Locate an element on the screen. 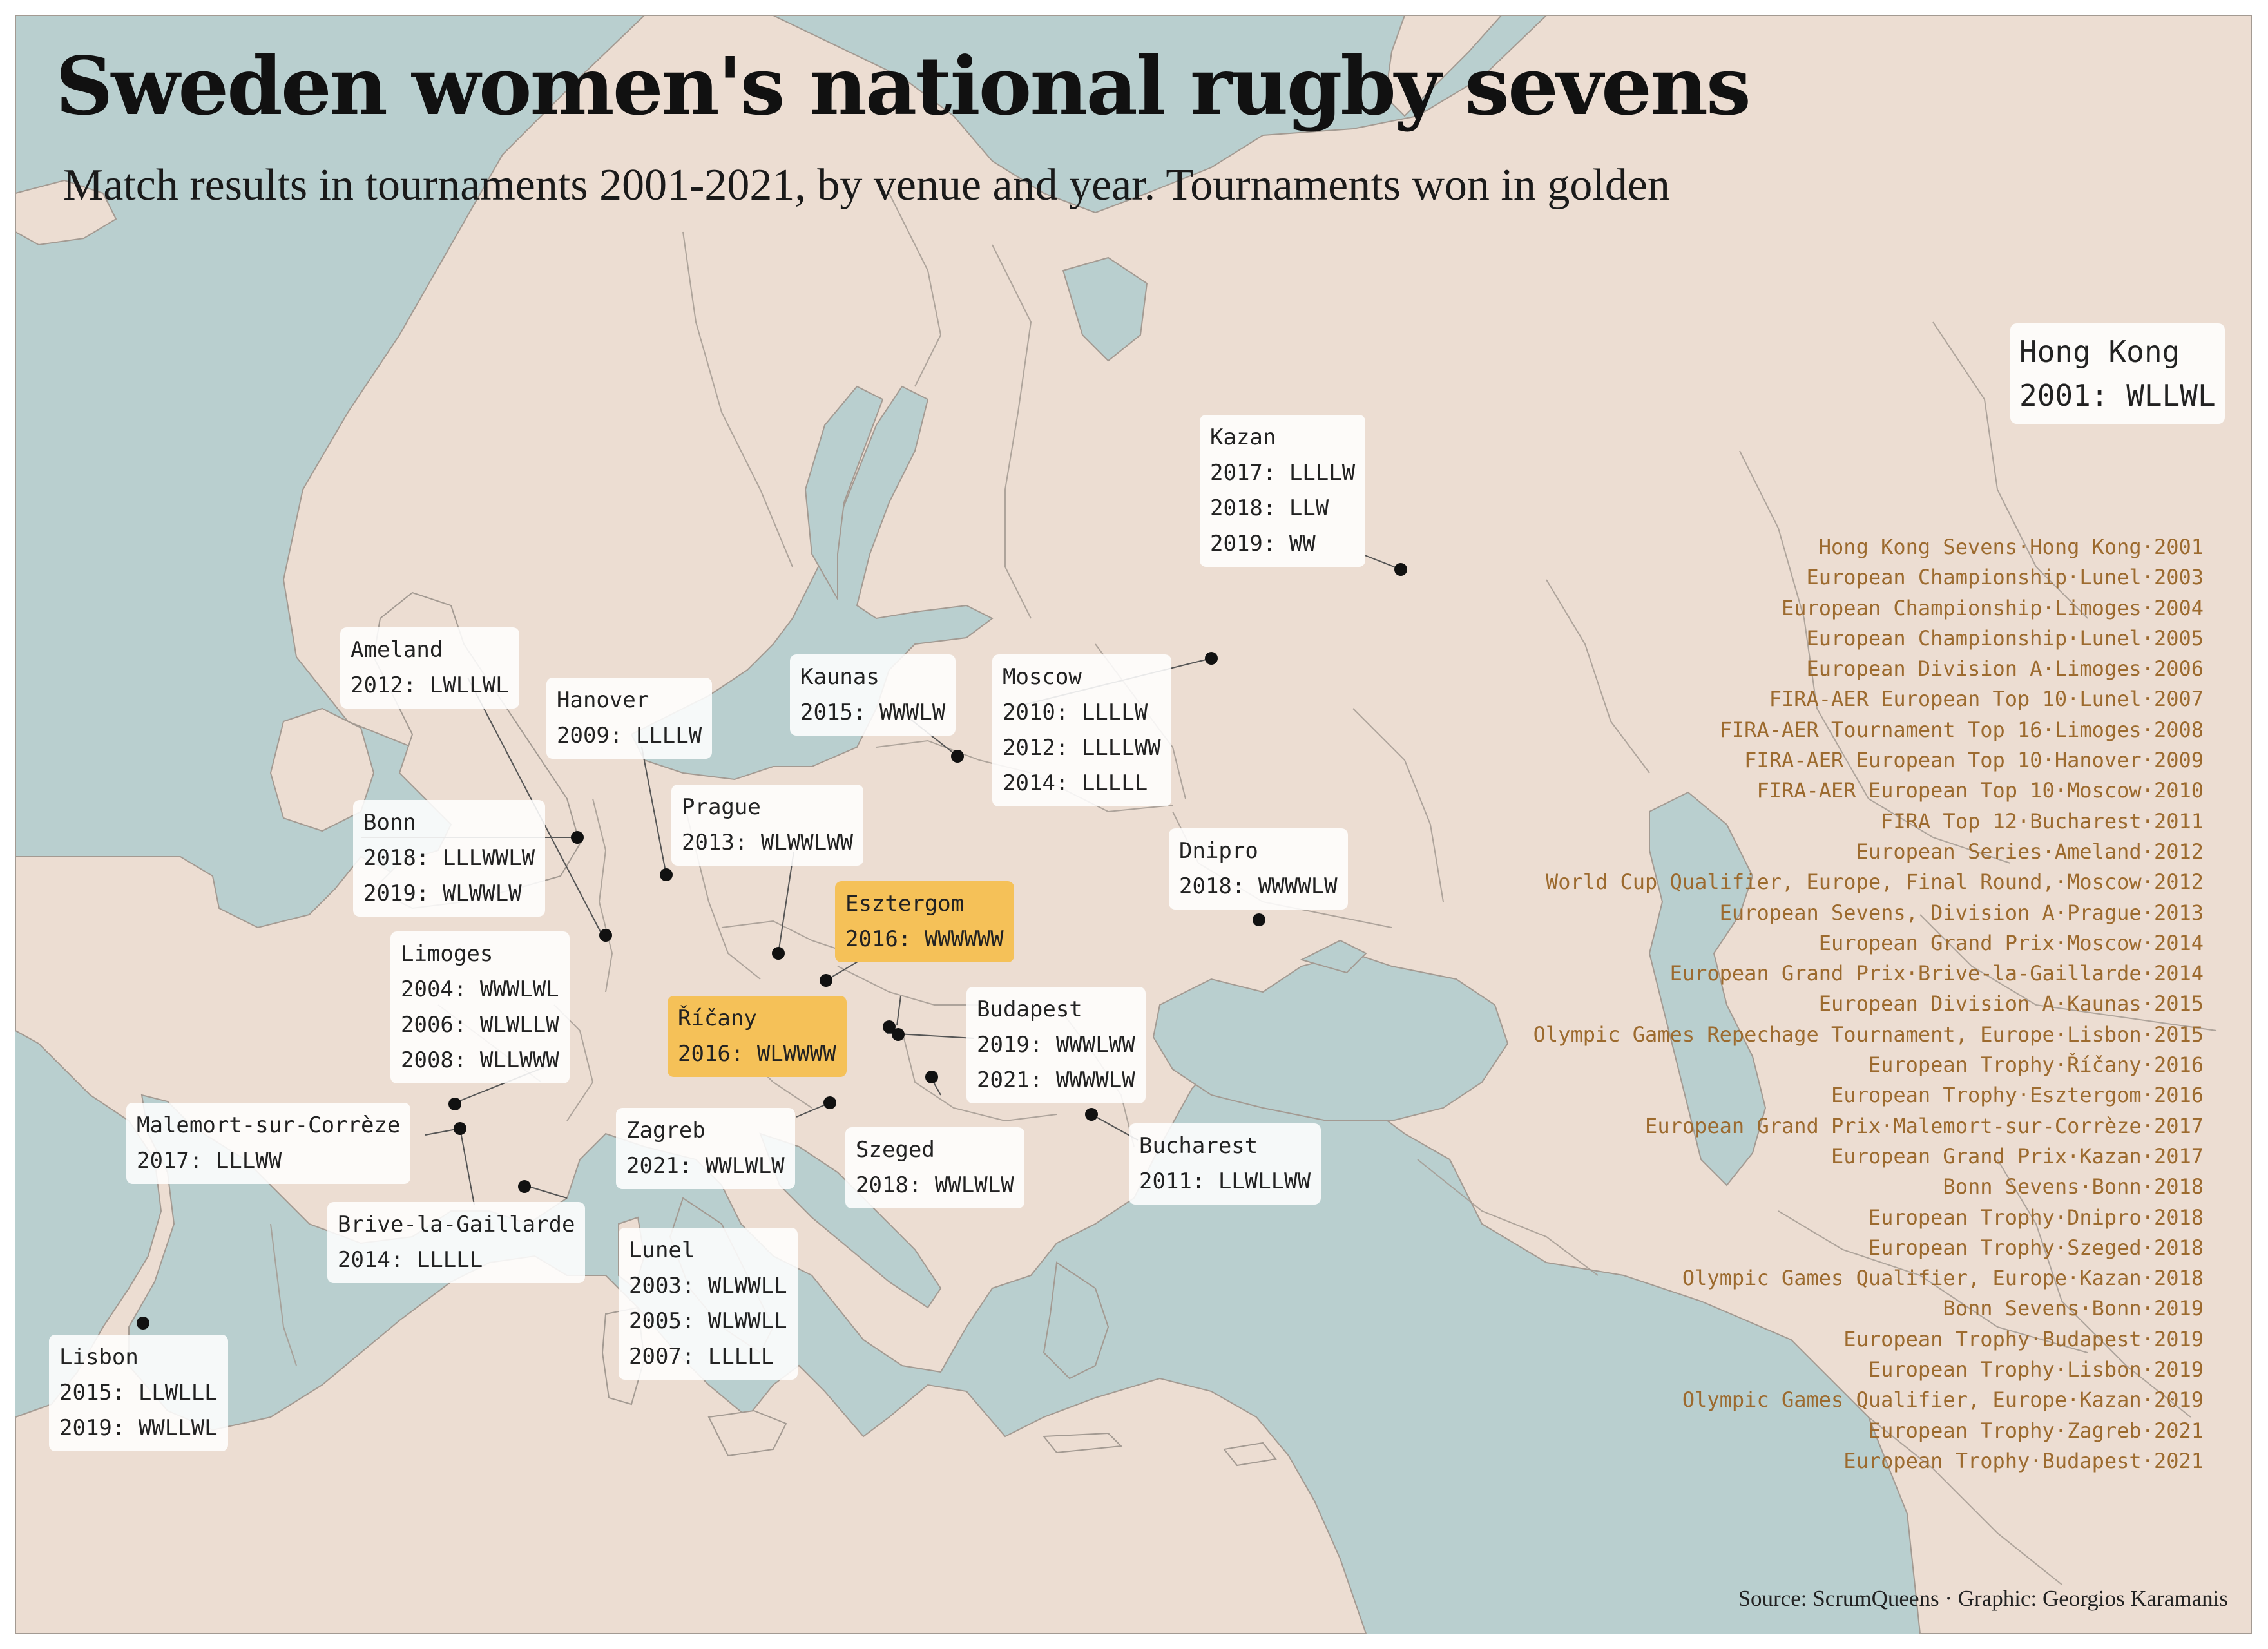 This screenshot has width=2268, height=1649. tournament-item: FIRA-AER Tournament Top 16·Limoges·2008 is located at coordinates (1961, 730).